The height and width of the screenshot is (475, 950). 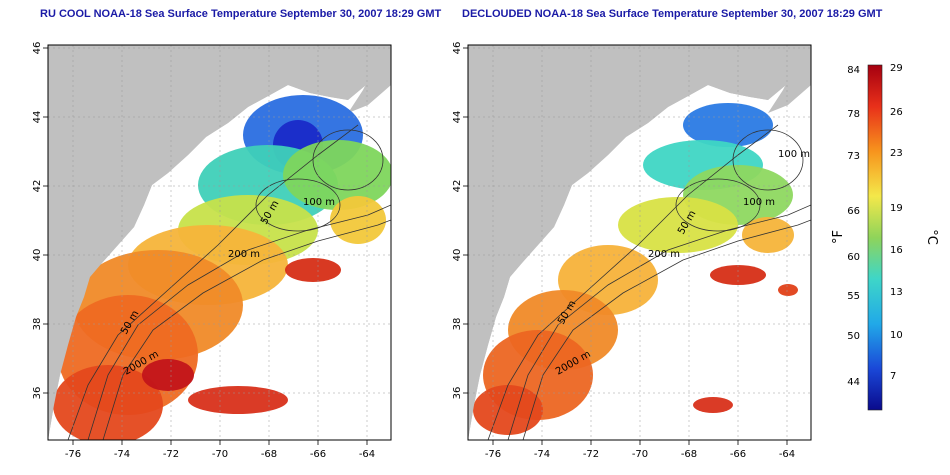 What do you see at coordinates (896, 153) in the screenshot?
I see `colorbar-c-tick: 23` at bounding box center [896, 153].